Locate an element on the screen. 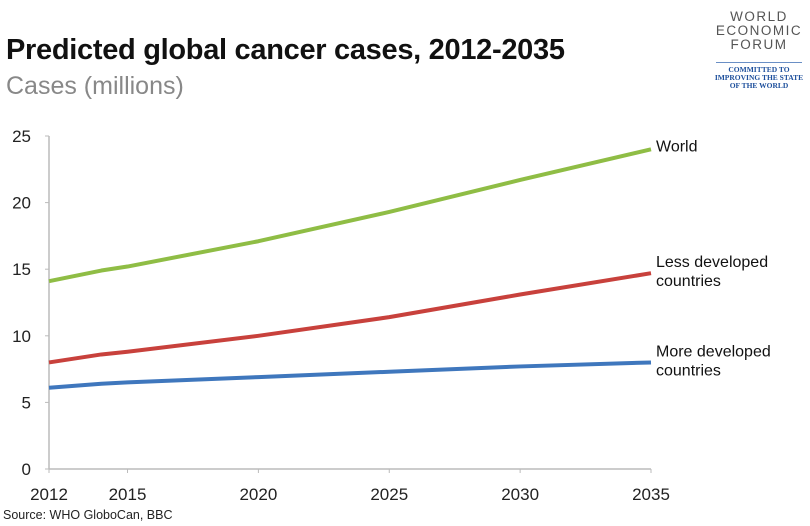 The image size is (810, 526). y-tick-label: 20 is located at coordinates (21, 203).